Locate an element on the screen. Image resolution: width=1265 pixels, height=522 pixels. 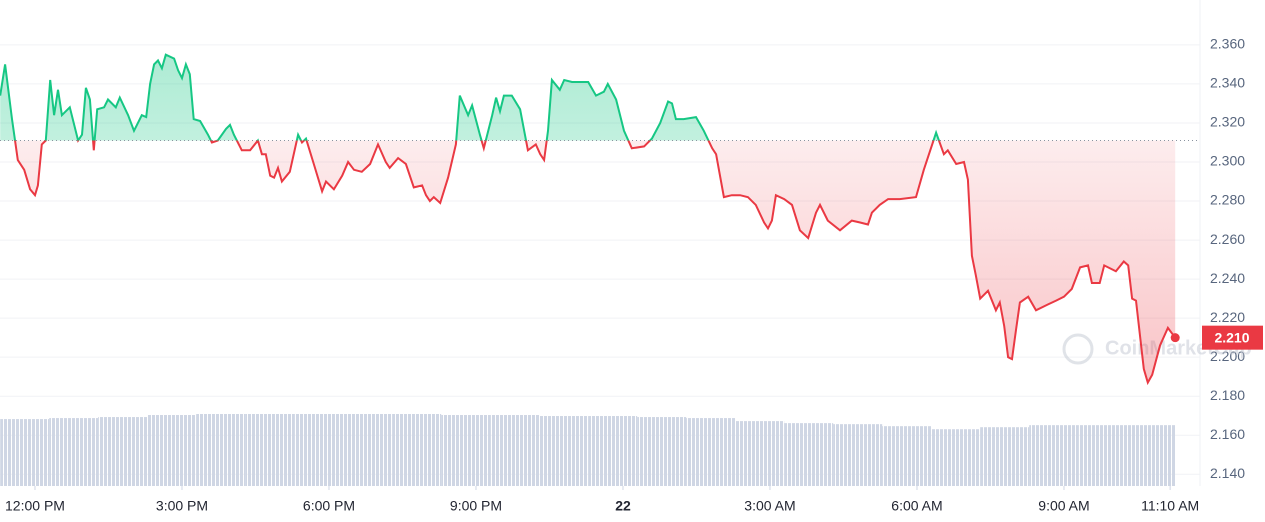
y-tick-label: 2.300 is located at coordinates (1227, 161).